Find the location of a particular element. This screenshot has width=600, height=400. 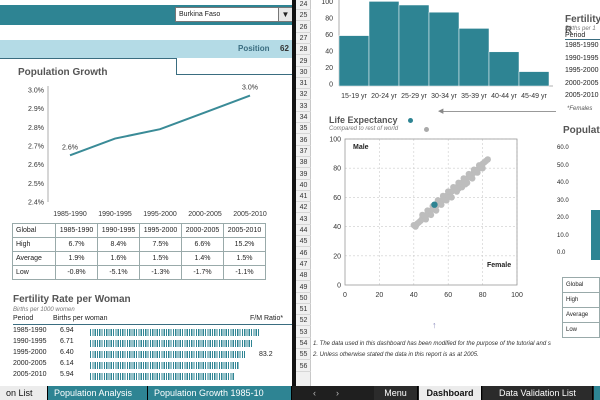

row-number: 56 is located at coordinates (303, 366).